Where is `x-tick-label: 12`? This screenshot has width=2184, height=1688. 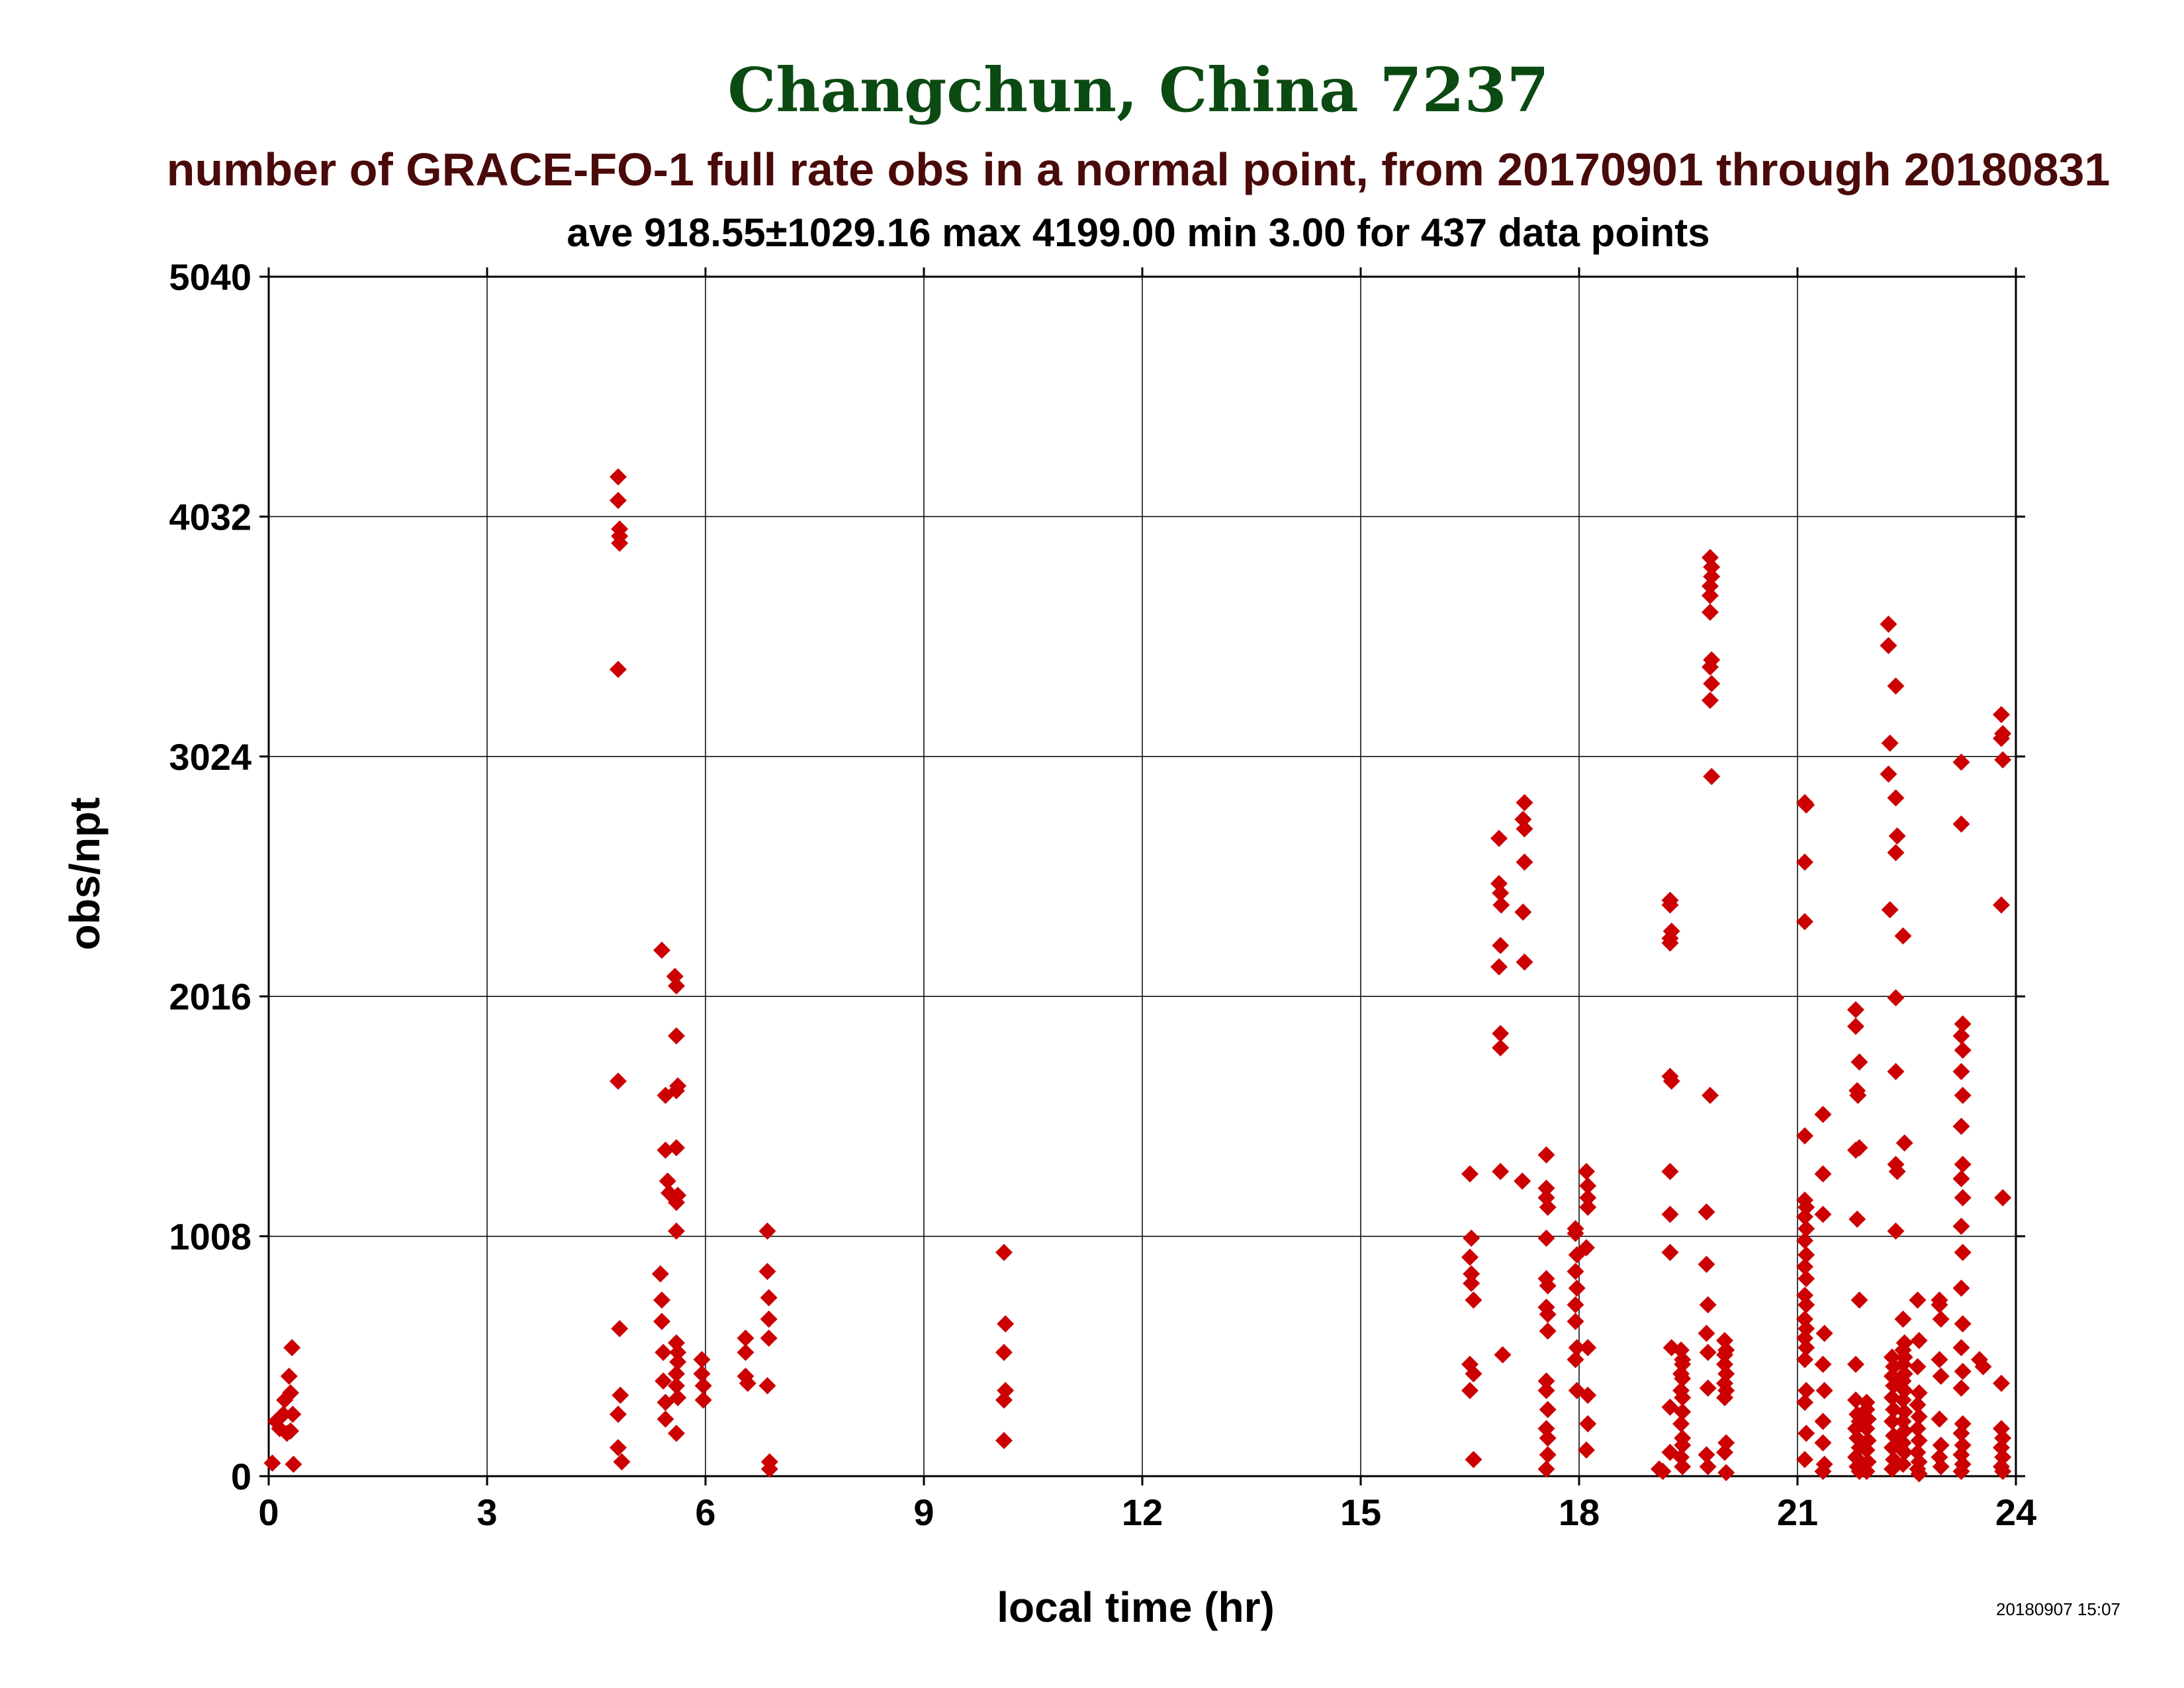 x-tick-label: 12 is located at coordinates (1142, 1512).